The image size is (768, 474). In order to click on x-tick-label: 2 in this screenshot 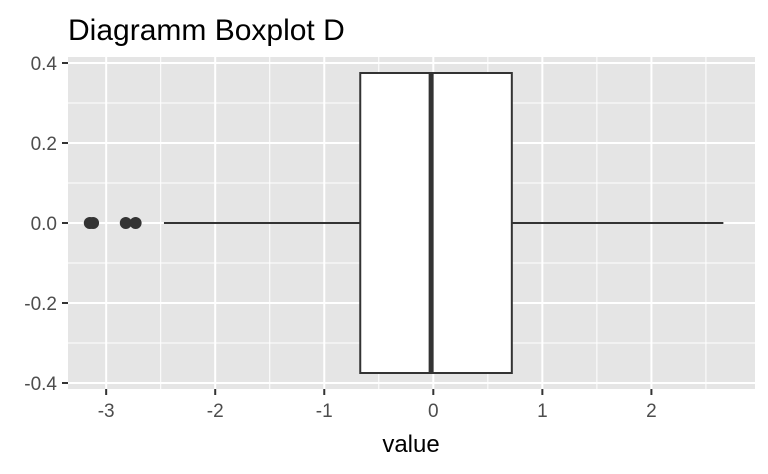, I will do `click(651, 411)`.